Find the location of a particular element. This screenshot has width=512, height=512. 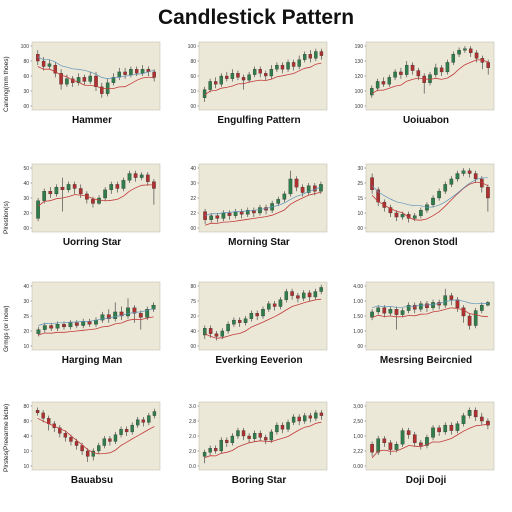

trend-line-blue is located at coordinates (429, 304).